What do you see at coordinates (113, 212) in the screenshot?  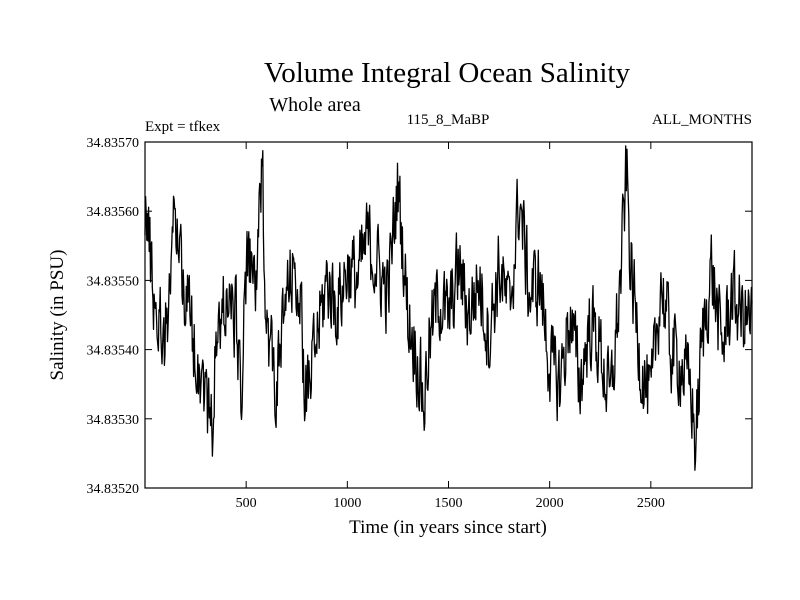 I see `y-tick-label: 34.83560` at bounding box center [113, 212].